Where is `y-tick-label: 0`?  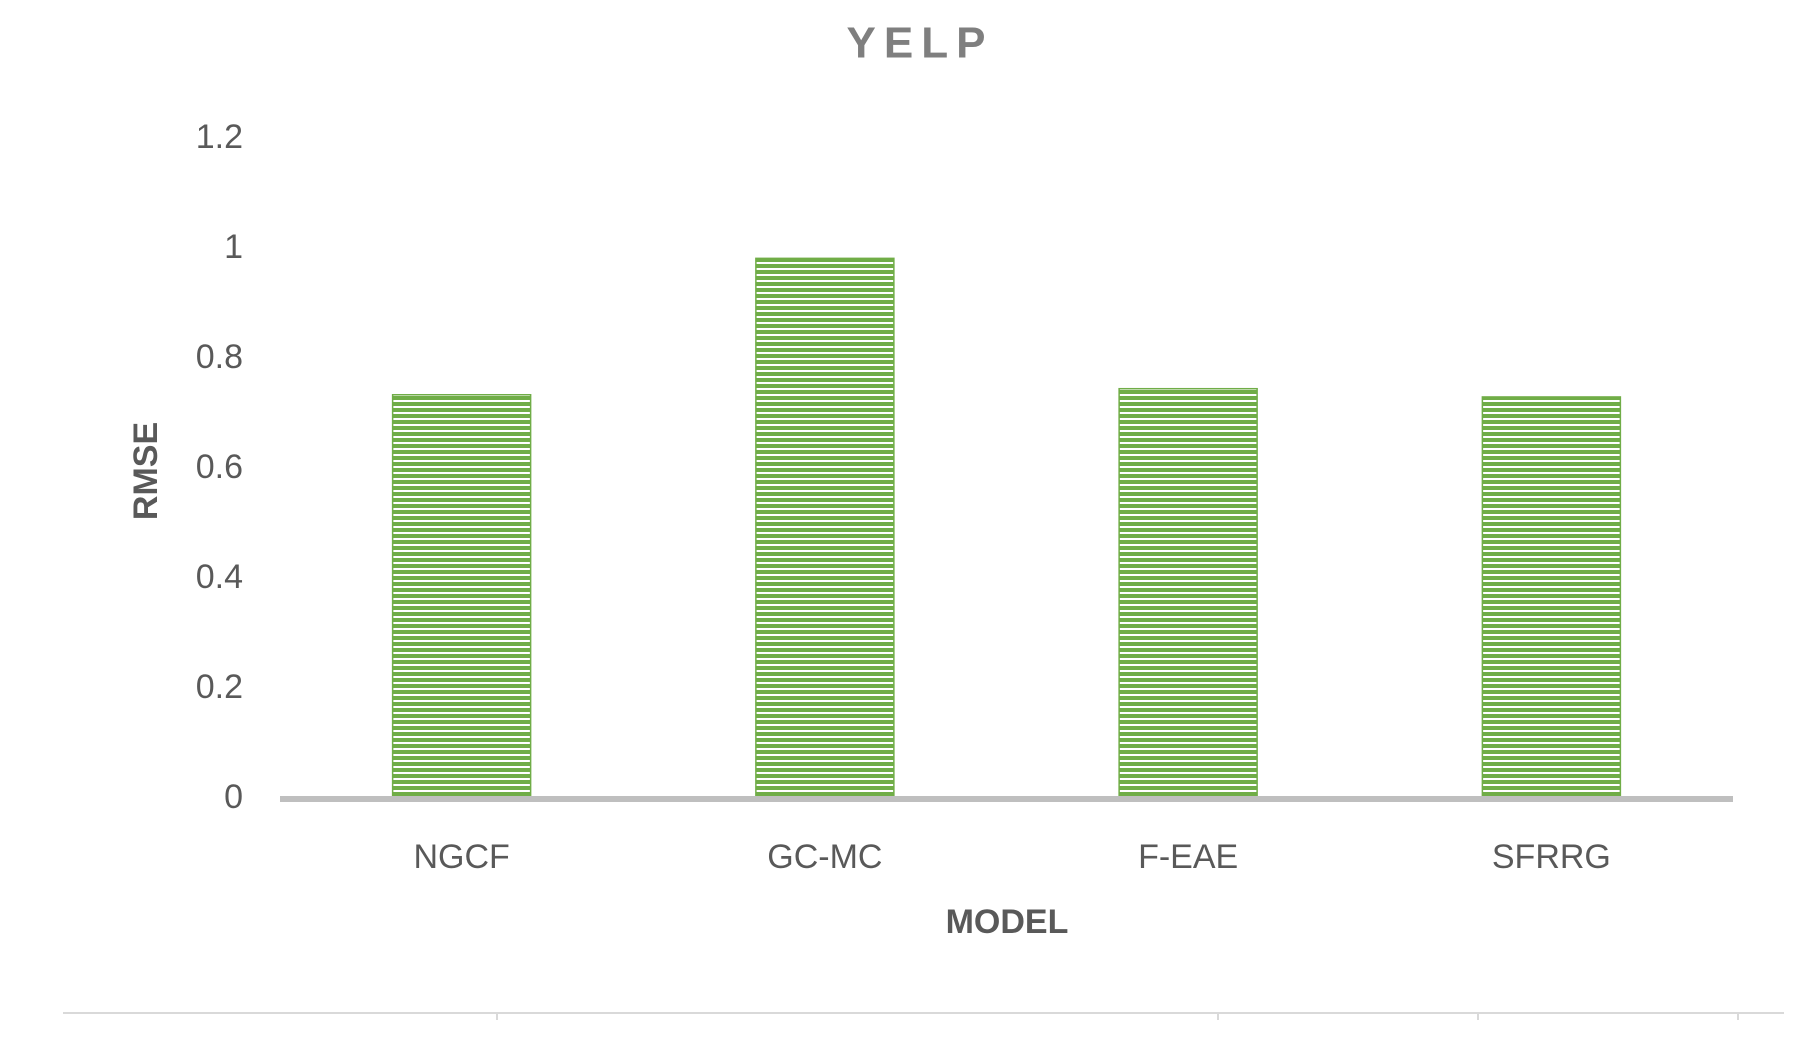
y-tick-label: 0 is located at coordinates (233, 797).